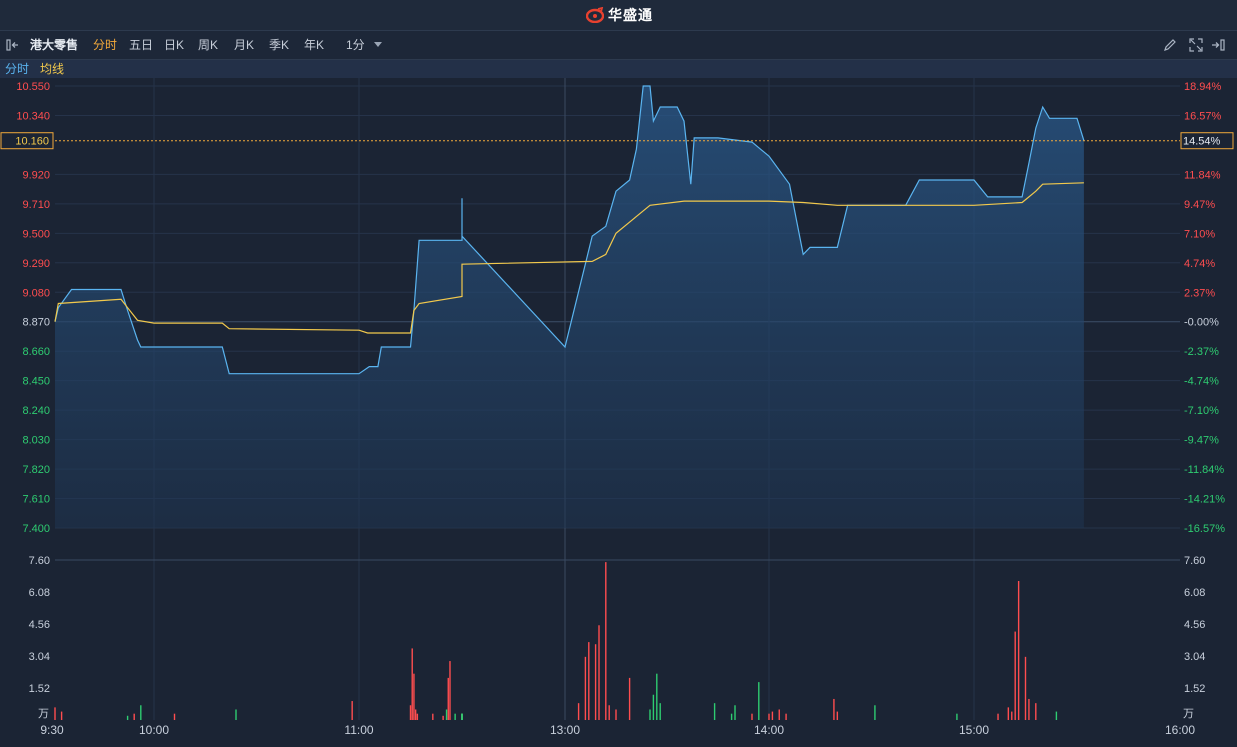 The image size is (1237, 747). I want to click on tab-five-day: 五日, so click(141, 45).